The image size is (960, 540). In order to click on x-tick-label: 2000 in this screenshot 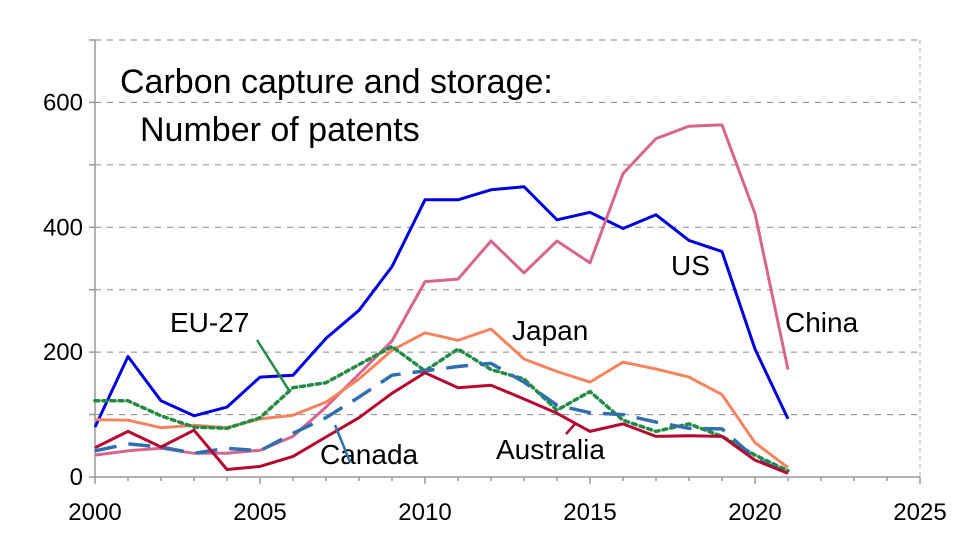, I will do `click(94, 512)`.